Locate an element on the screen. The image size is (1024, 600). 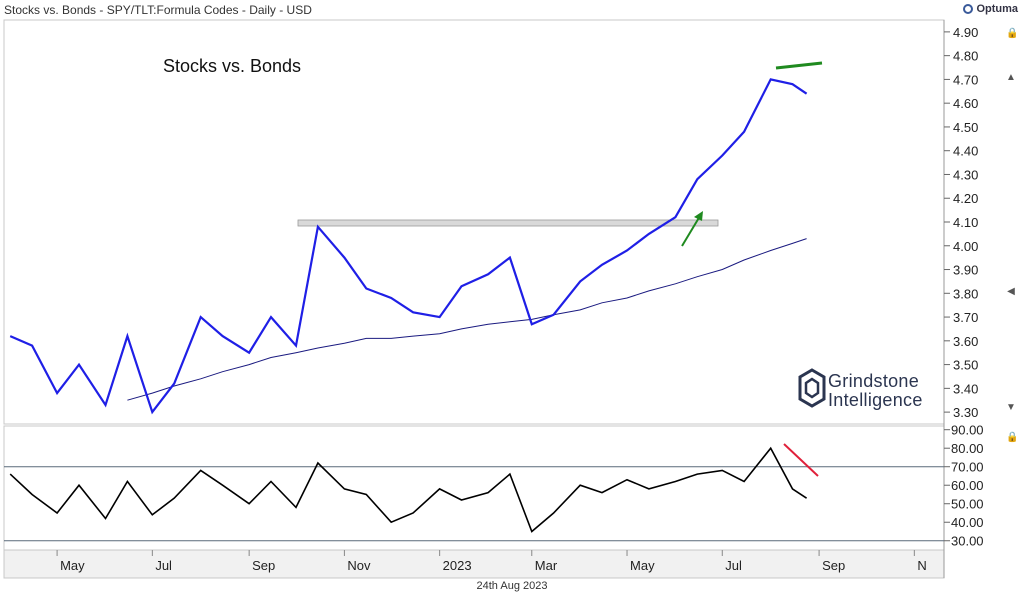
price-tick-label: 3.40 is located at coordinates (965, 388).